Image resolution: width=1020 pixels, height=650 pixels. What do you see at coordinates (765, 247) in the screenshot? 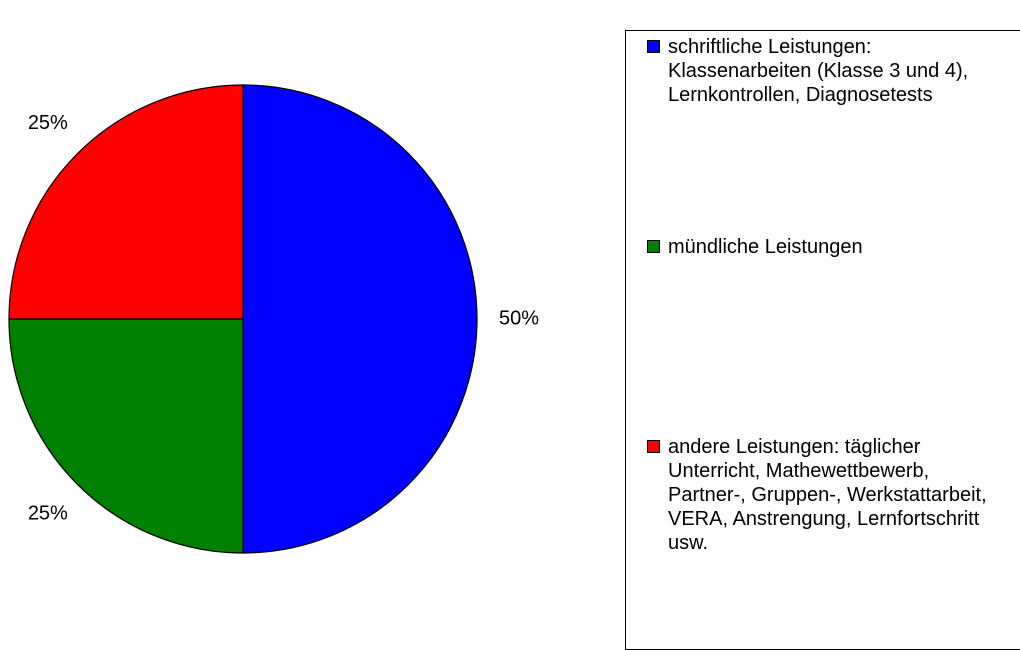
I see `legend-label: mündliche Leistungen` at bounding box center [765, 247].